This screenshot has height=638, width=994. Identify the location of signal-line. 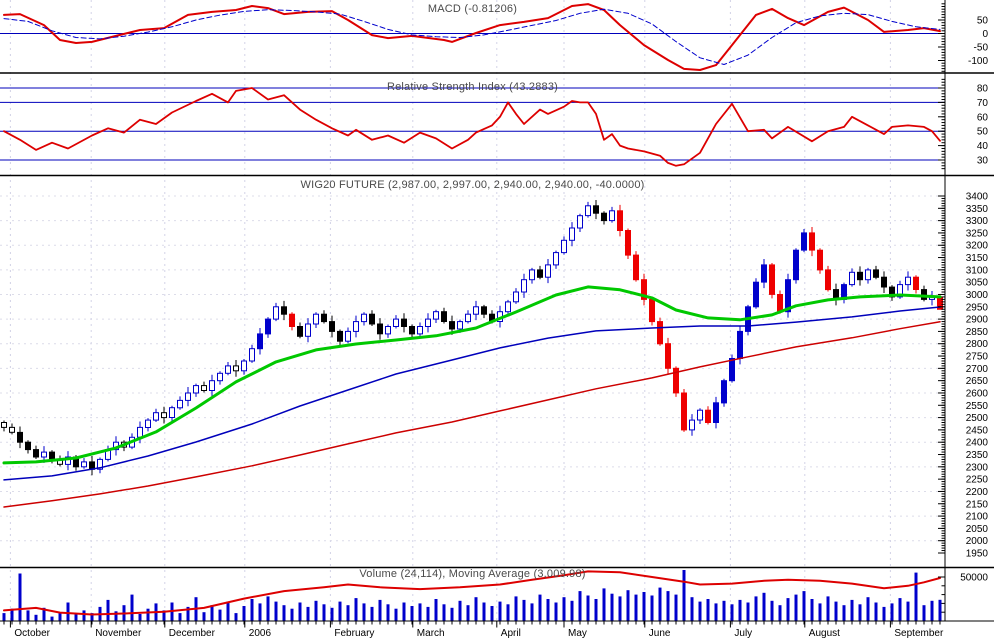
(472, 36).